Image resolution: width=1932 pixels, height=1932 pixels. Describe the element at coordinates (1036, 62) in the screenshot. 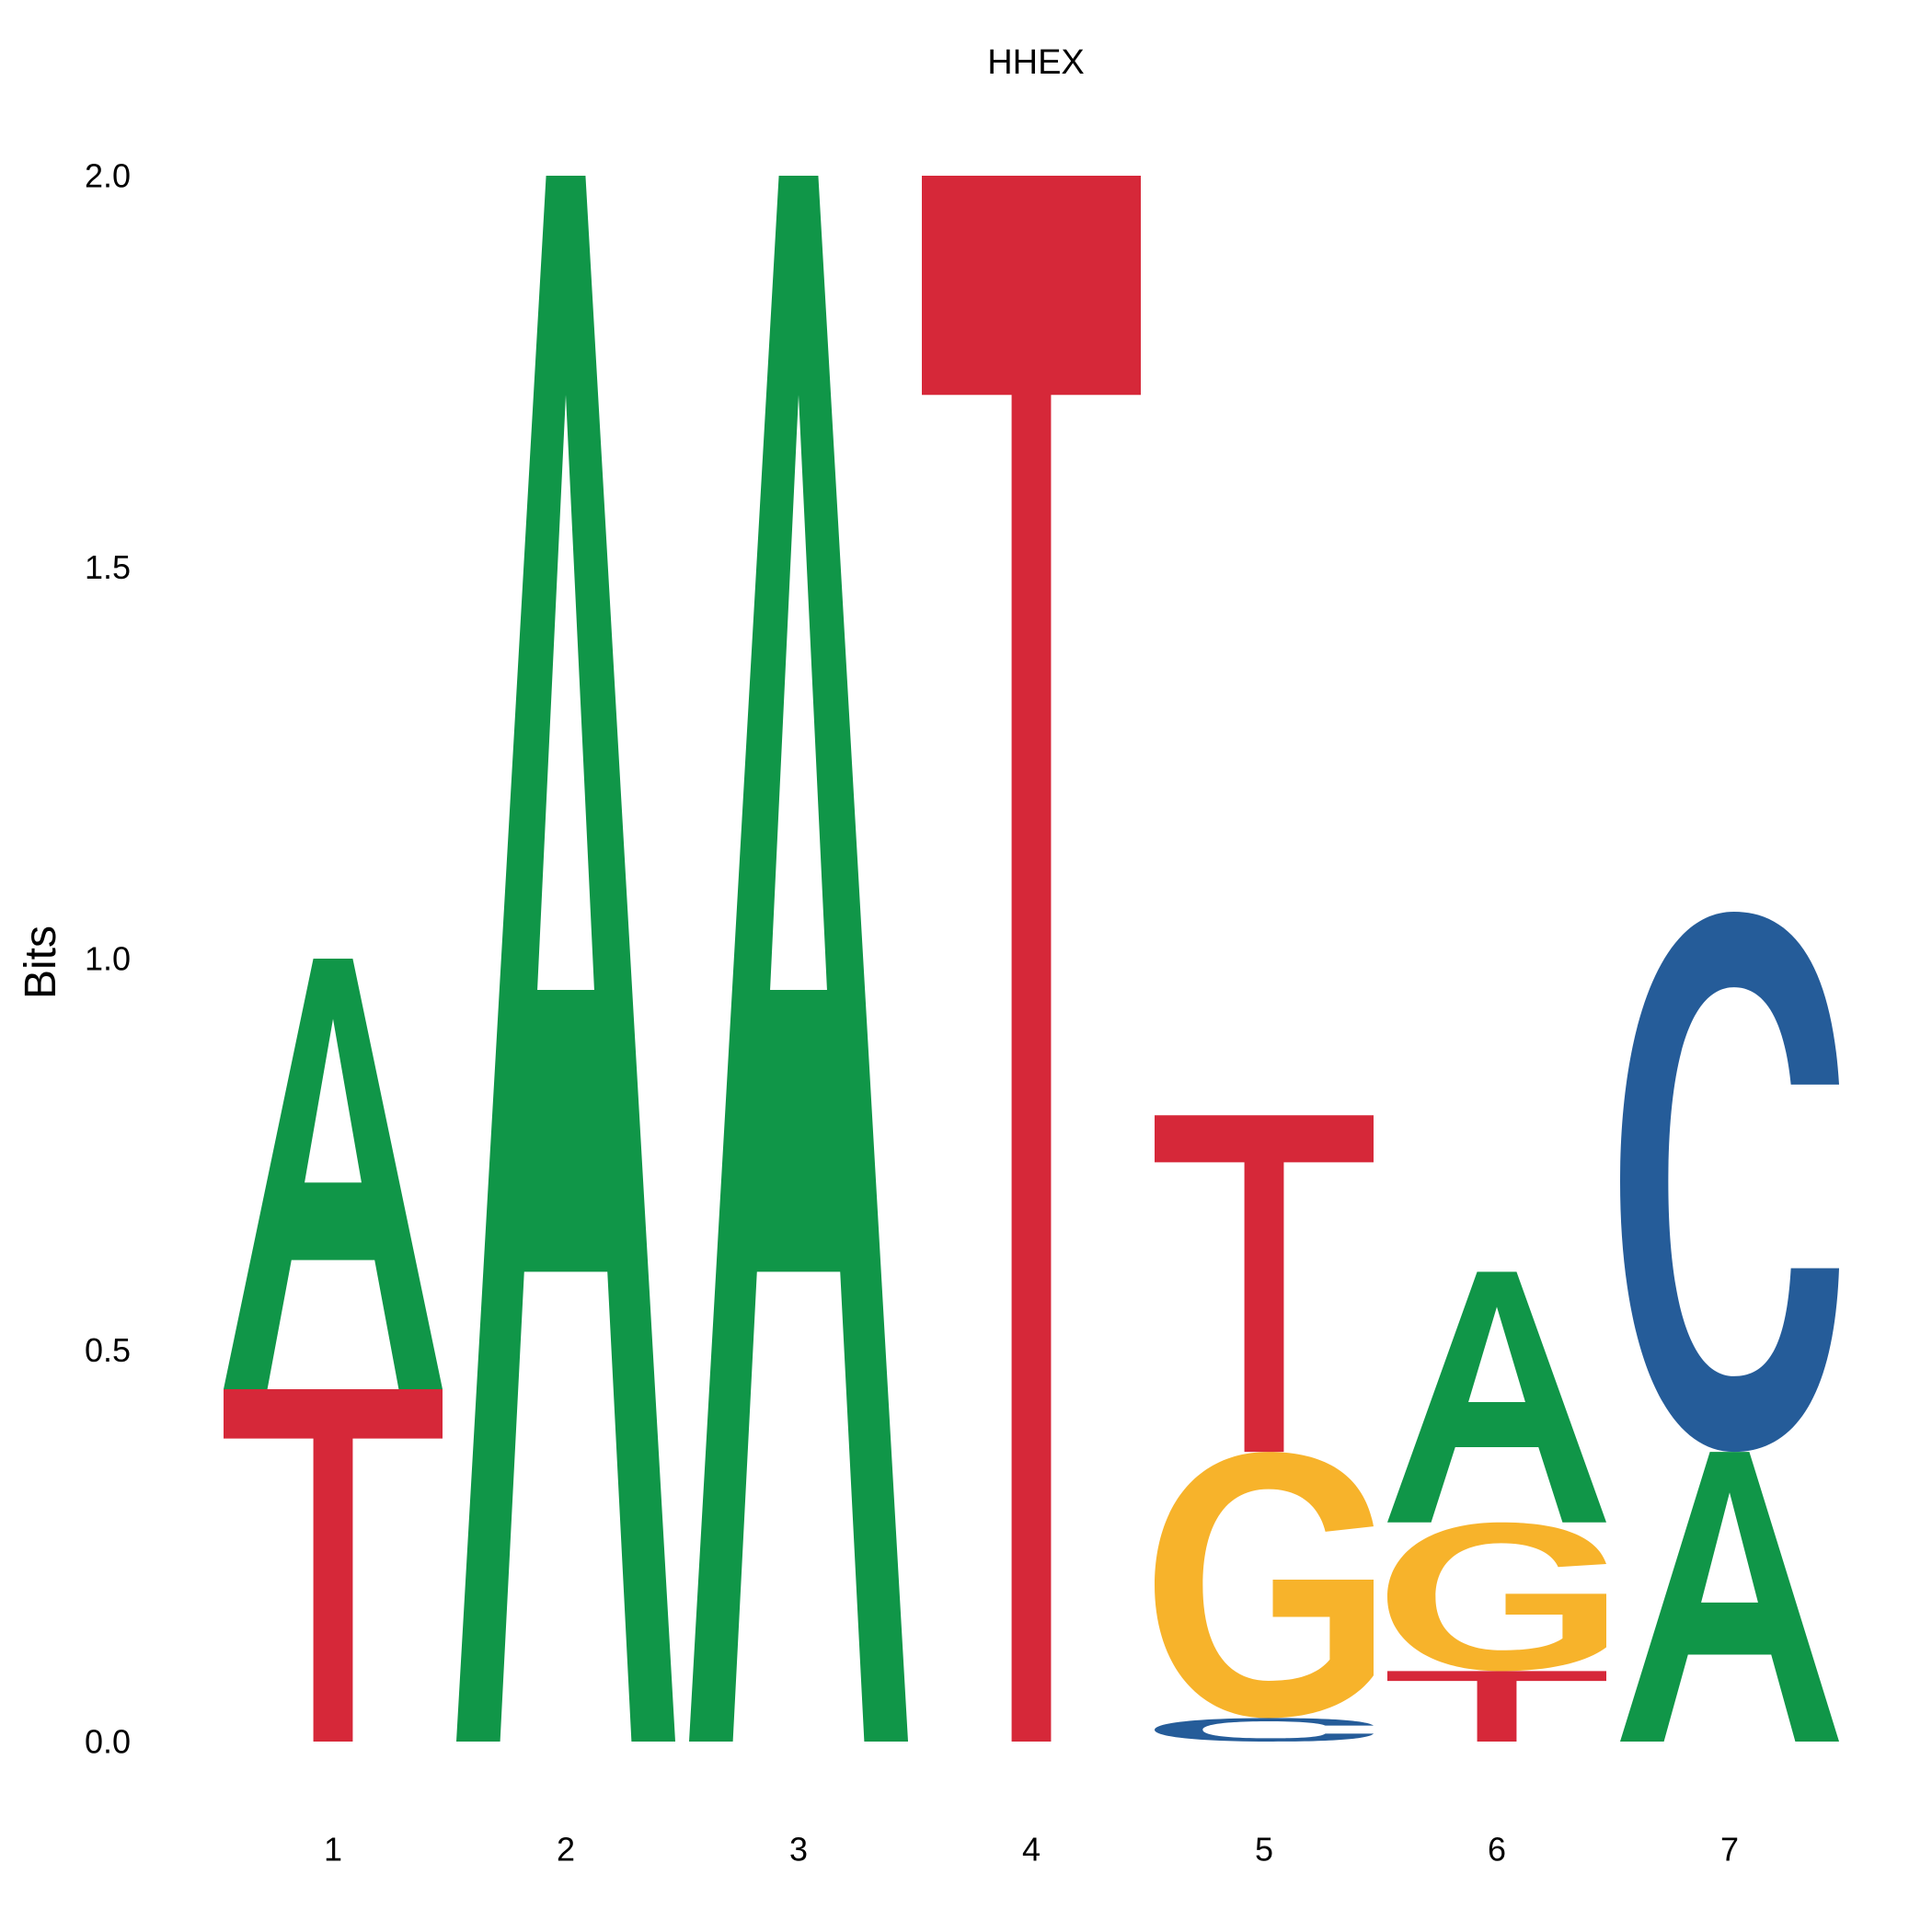

I see `chart-title: HHEX` at that location.